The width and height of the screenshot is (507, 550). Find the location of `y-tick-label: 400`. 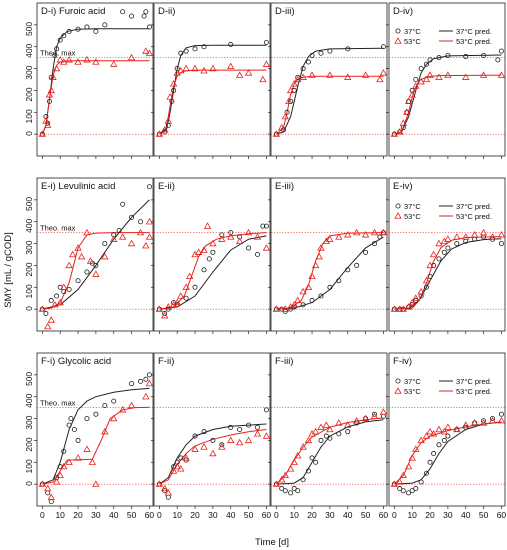

y-tick-label: 400 is located at coordinates (29, 50).